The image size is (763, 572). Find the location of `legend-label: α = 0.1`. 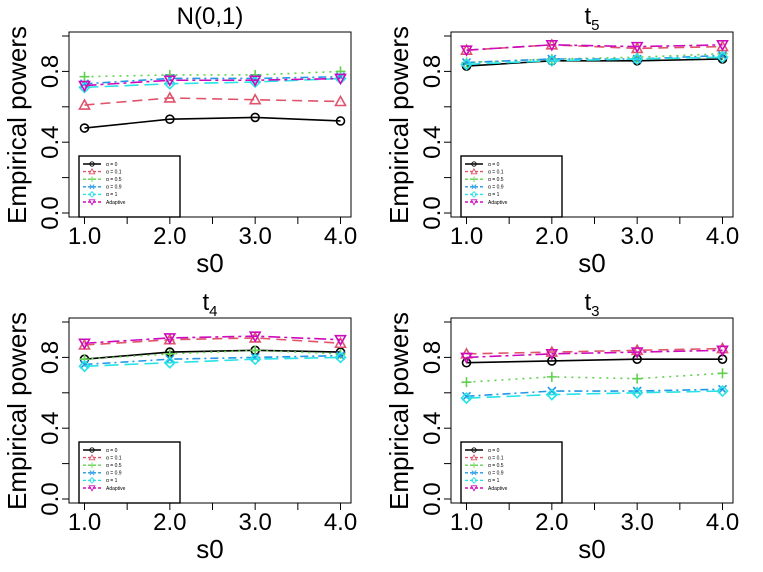

legend-label: α = 0.1 is located at coordinates (496, 458).